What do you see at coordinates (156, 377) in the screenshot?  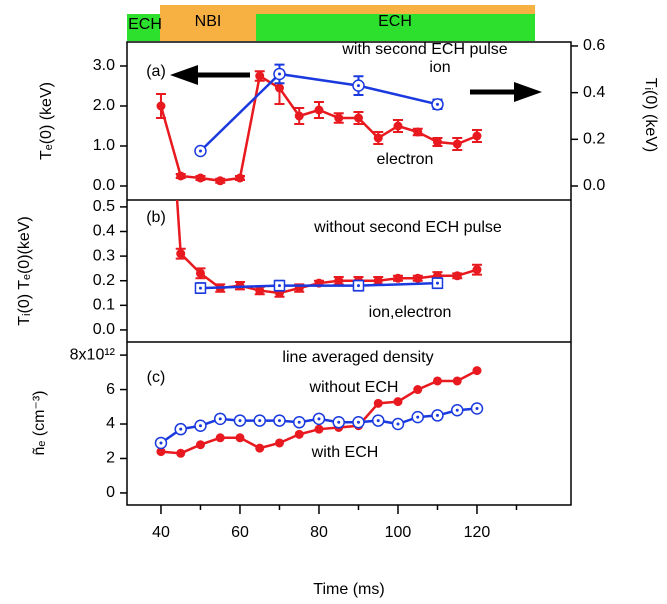 I see `annotation: (c)` at bounding box center [156, 377].